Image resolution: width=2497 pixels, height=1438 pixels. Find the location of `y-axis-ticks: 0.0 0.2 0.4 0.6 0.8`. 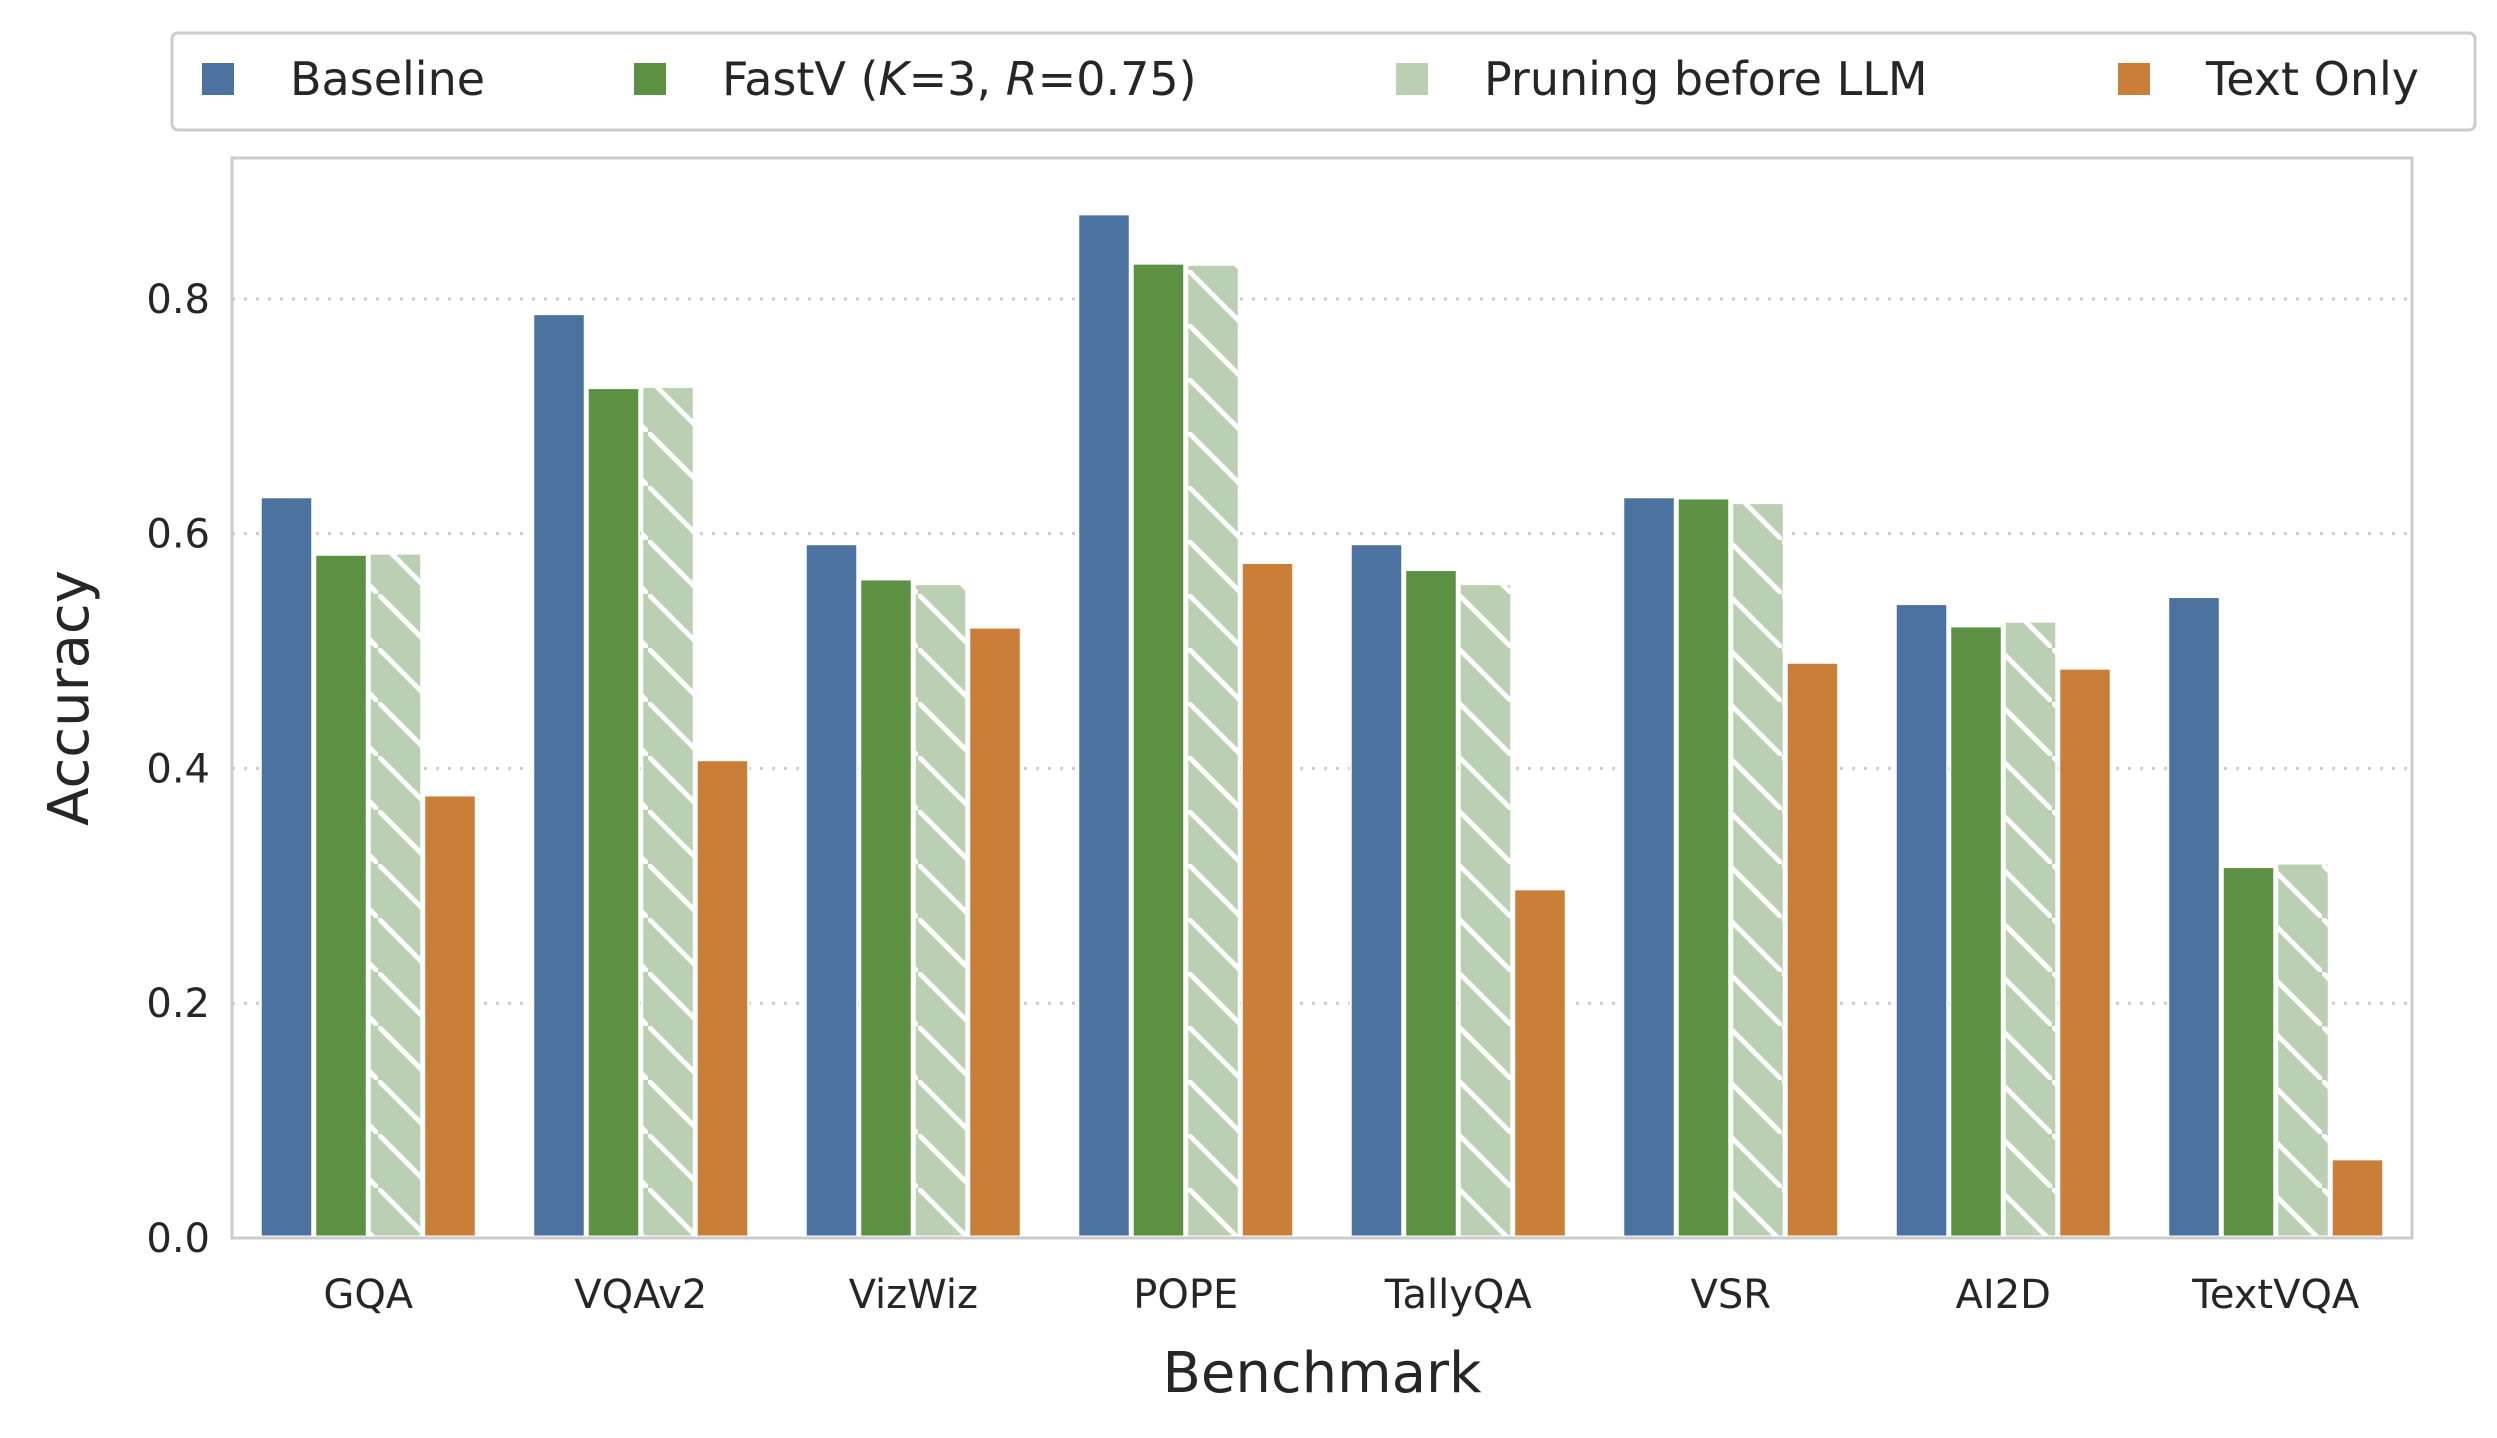

y-axis-ticks: 0.0 0.2 0.4 0.6 0.8 is located at coordinates (178, 769).